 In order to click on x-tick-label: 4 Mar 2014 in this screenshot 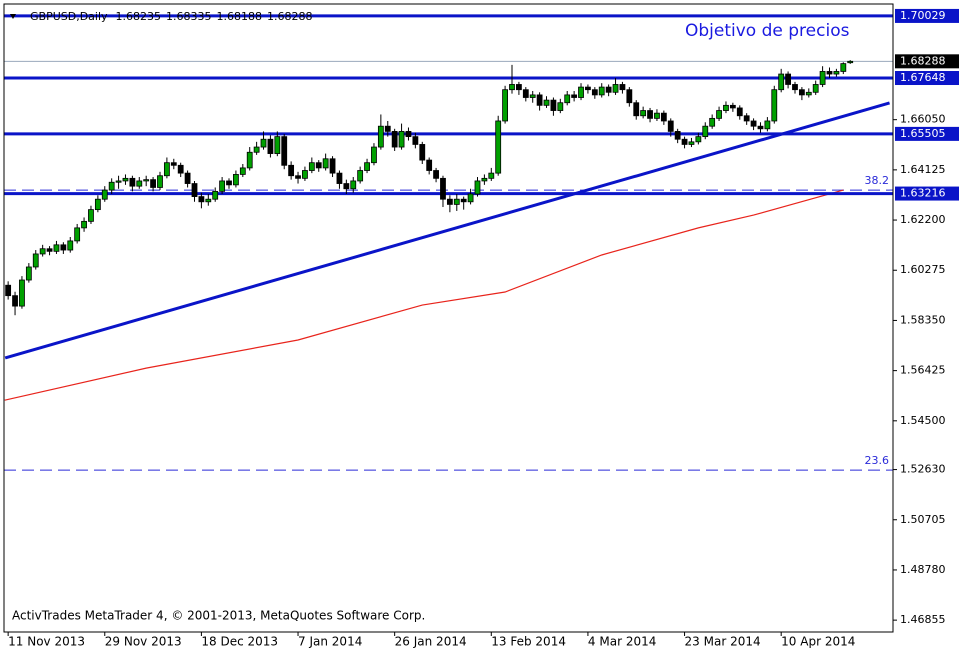, I will do `click(622, 642)`.